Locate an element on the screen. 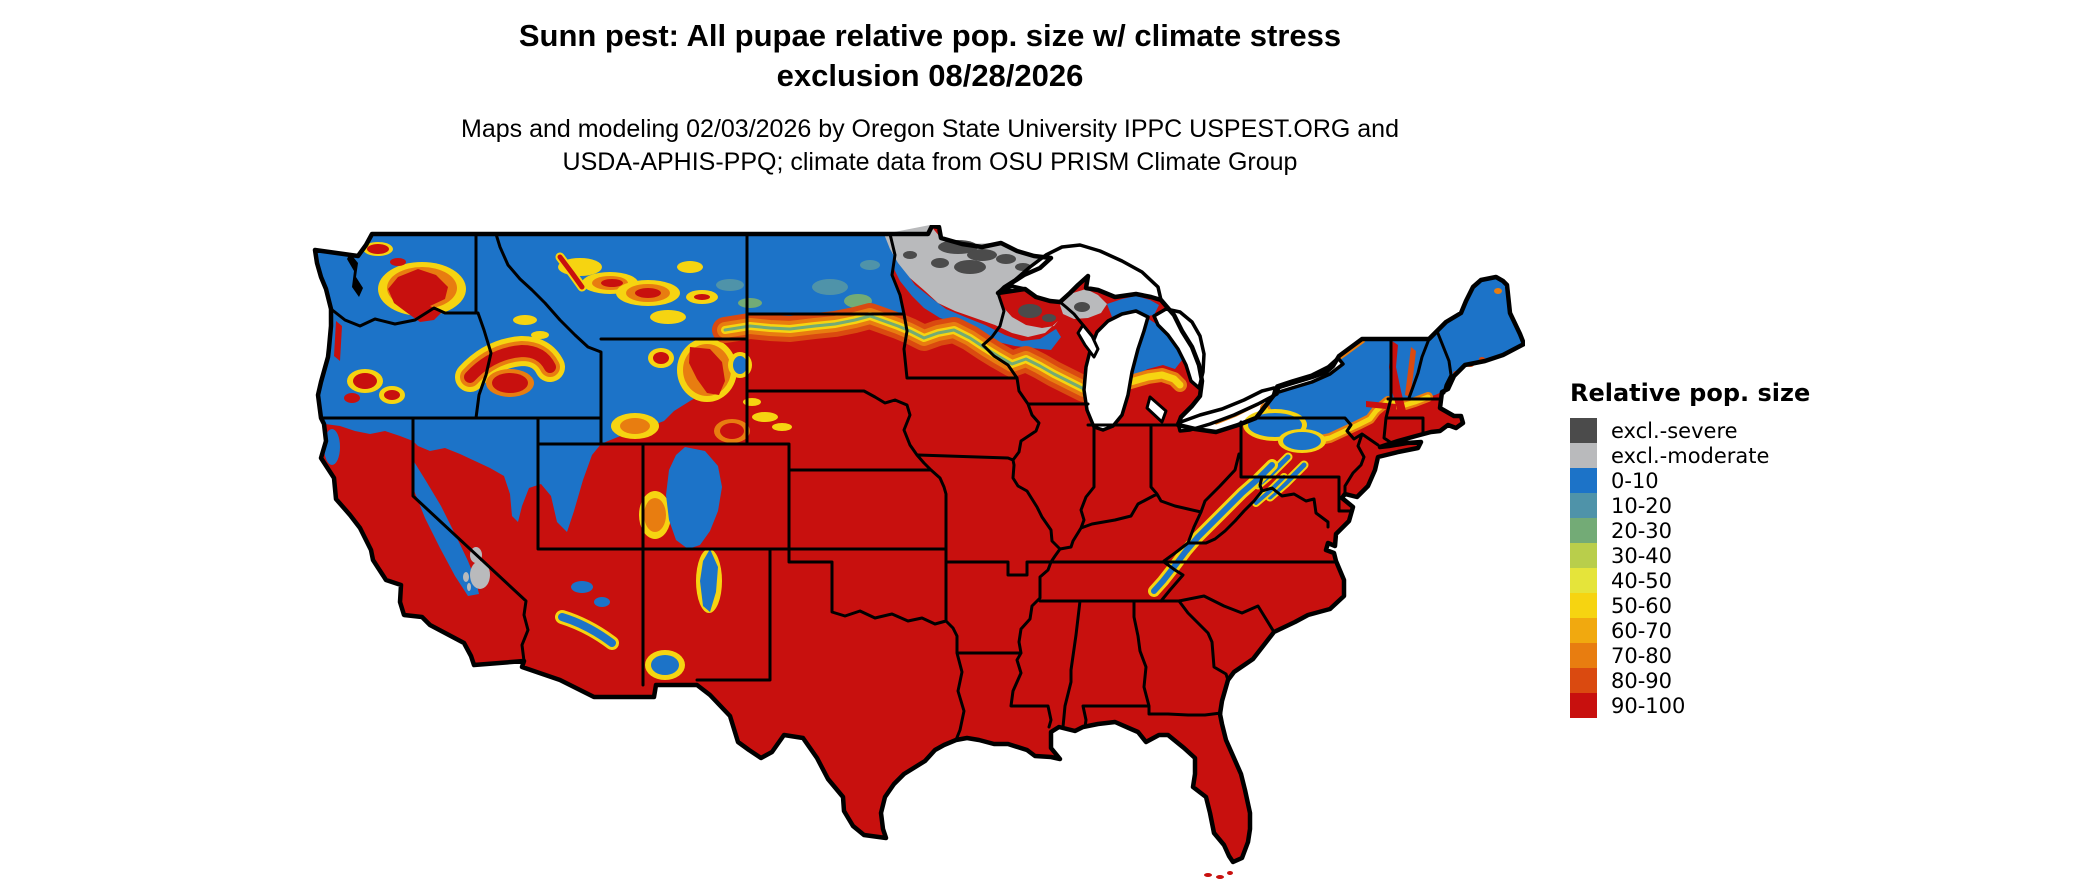  legend-label: 30-40 is located at coordinates (1642, 555).